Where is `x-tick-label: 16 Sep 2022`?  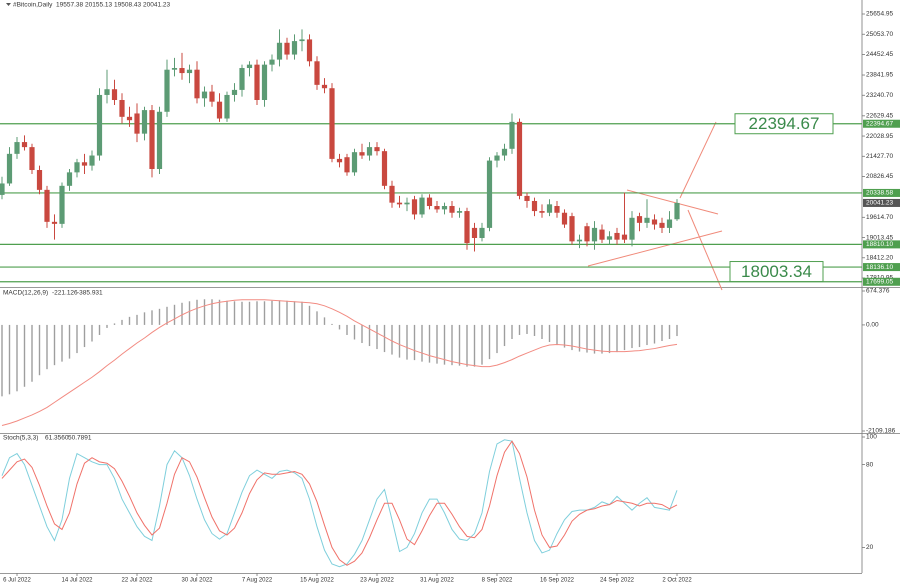
x-tick-label: 16 Sep 2022 is located at coordinates (557, 581).